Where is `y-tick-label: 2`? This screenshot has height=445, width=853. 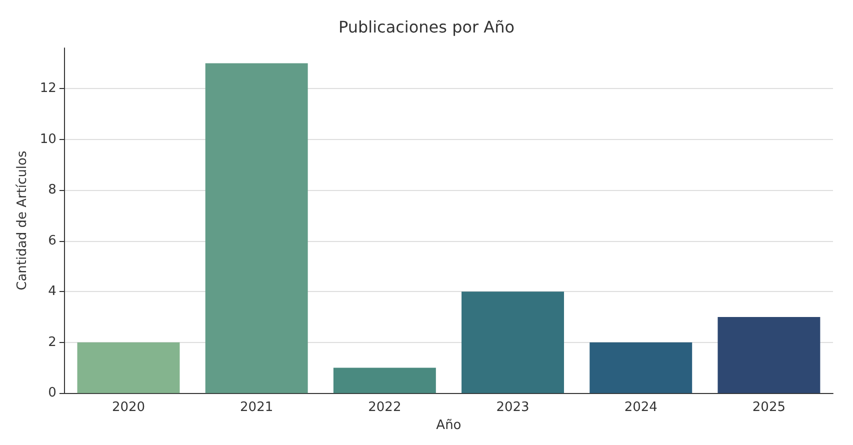
y-tick-label: 2 is located at coordinates (52, 342).